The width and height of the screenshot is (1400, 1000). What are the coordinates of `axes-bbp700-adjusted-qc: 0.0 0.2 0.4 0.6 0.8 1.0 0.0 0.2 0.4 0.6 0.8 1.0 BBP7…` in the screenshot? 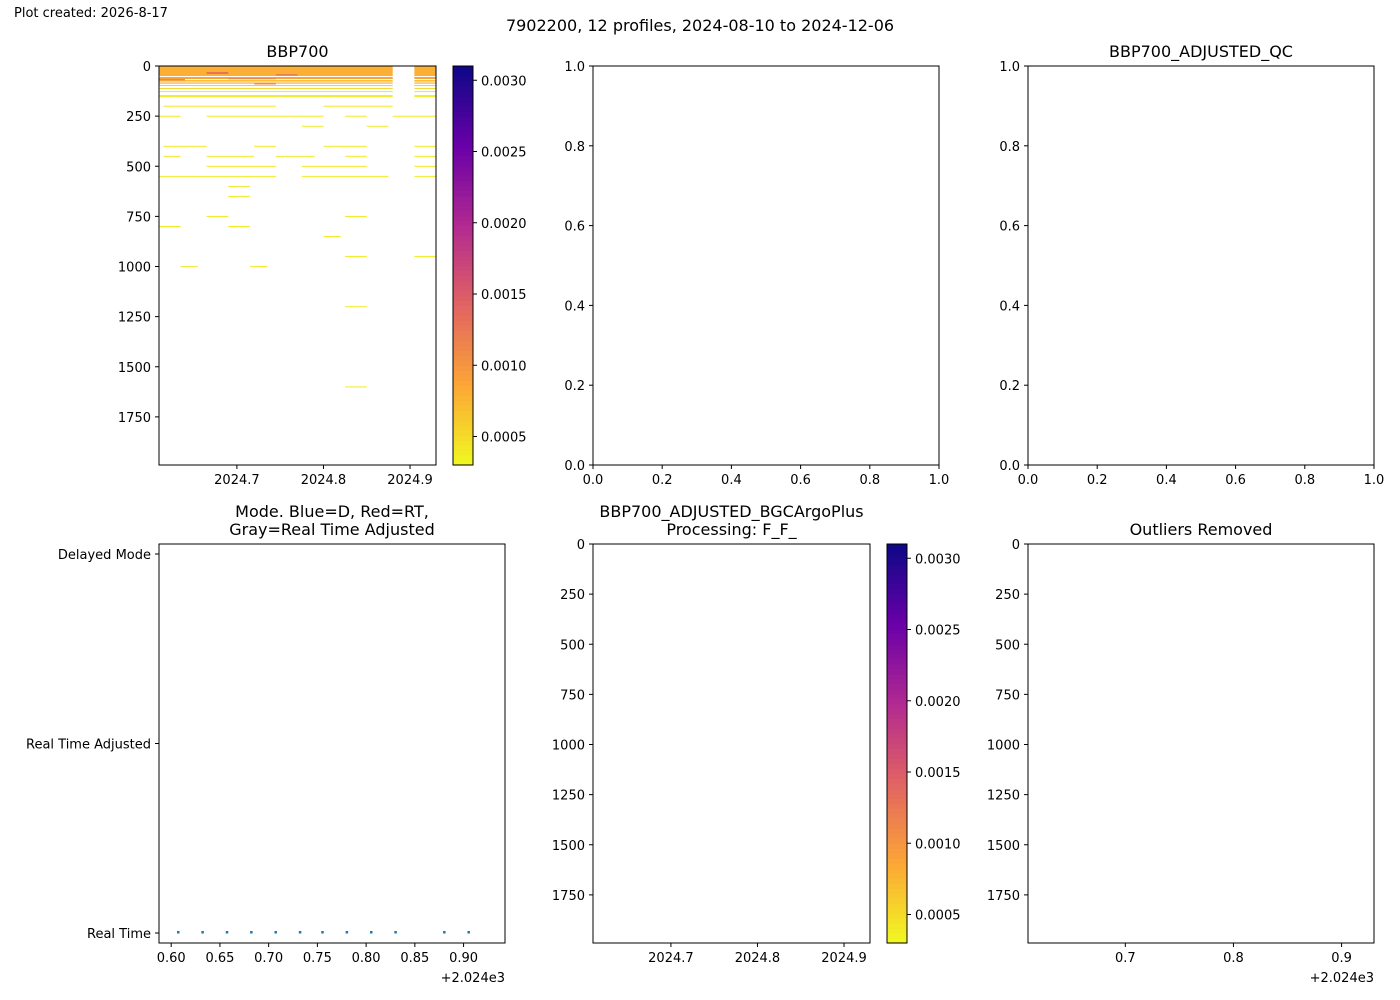 It's located at (1191, 265).